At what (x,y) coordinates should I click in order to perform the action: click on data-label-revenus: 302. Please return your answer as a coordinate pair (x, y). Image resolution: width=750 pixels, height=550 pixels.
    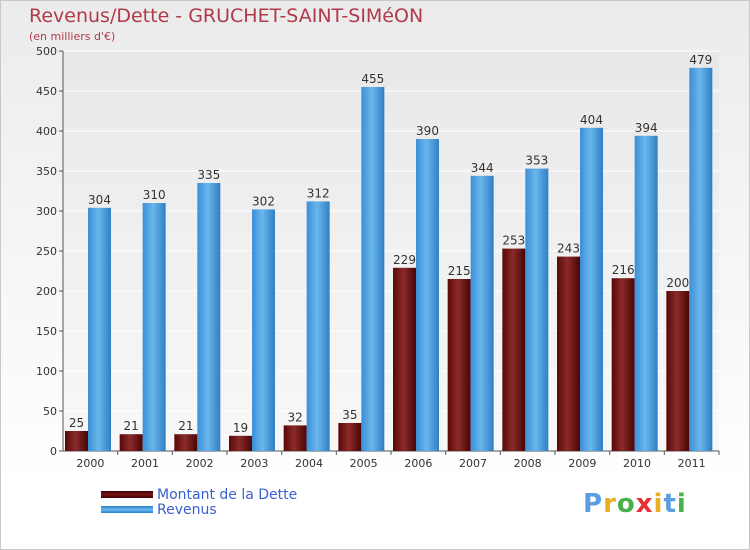
    Looking at the image, I should click on (263, 201).